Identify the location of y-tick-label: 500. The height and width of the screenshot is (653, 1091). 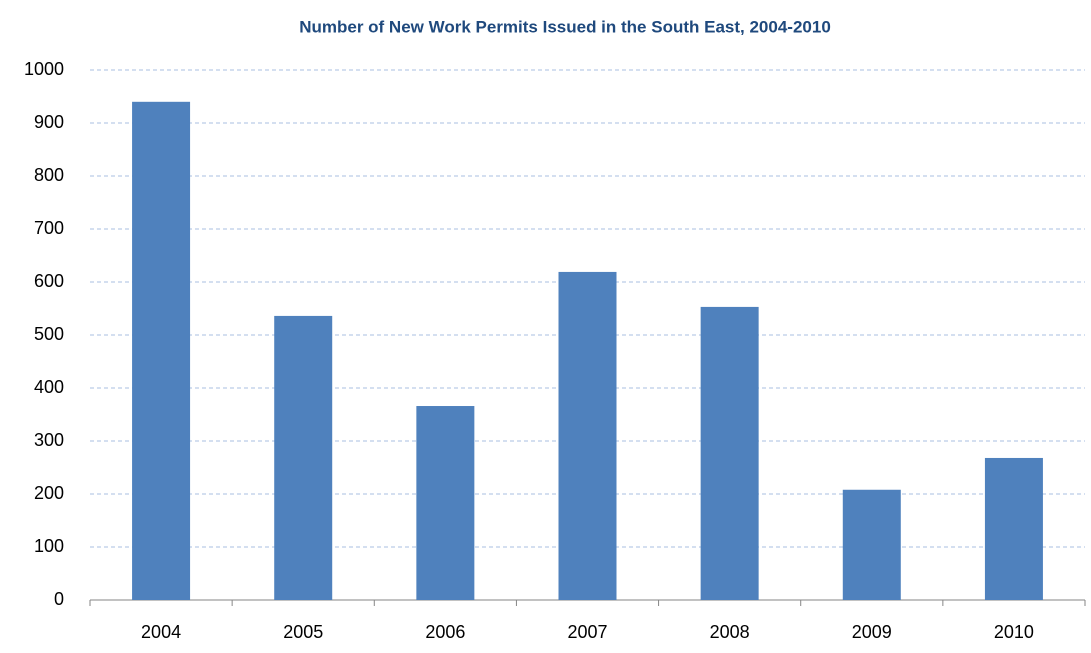
(49, 334).